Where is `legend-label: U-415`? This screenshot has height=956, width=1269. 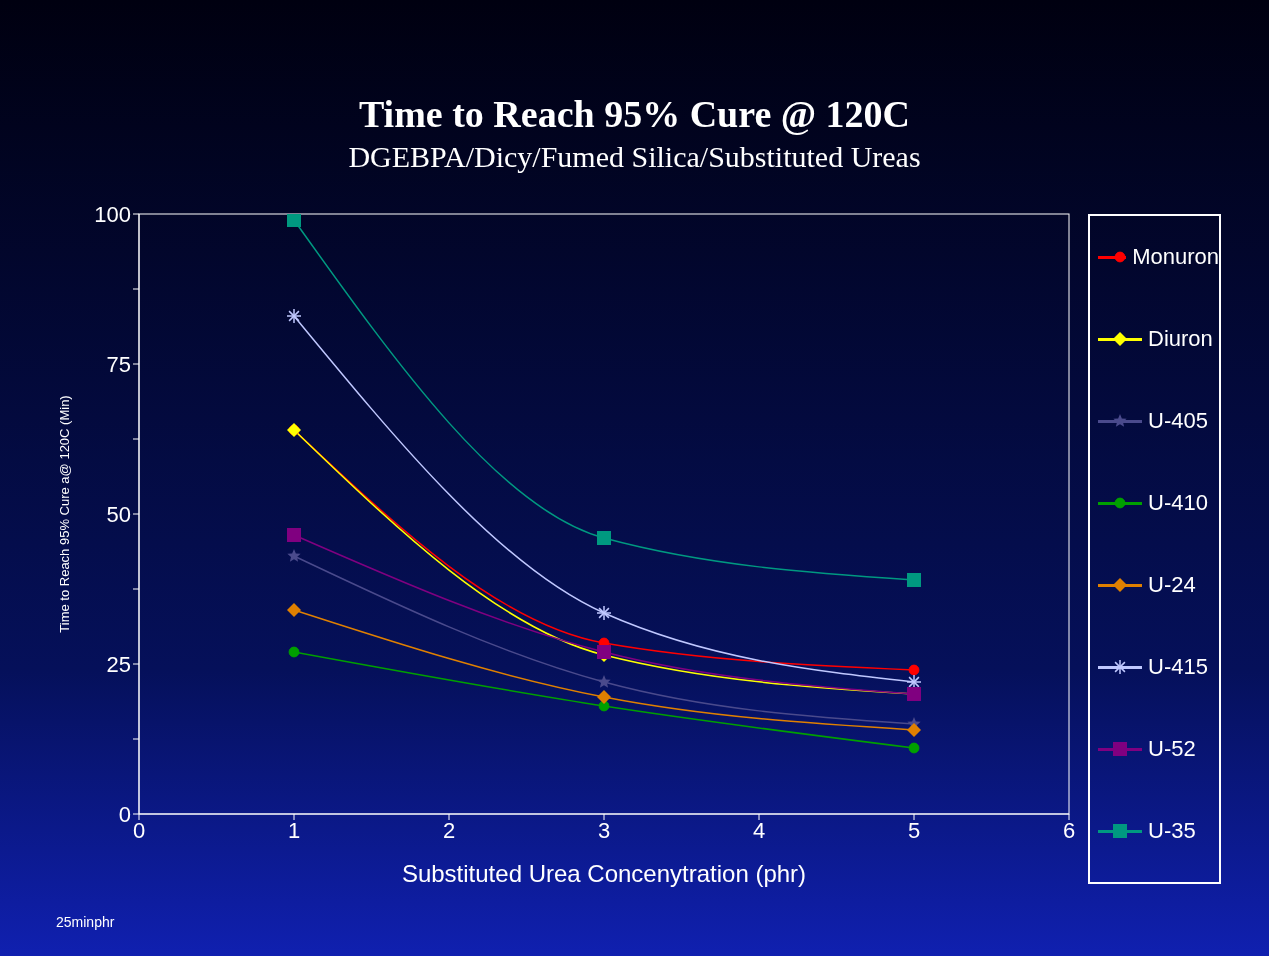 legend-label: U-415 is located at coordinates (1178, 667).